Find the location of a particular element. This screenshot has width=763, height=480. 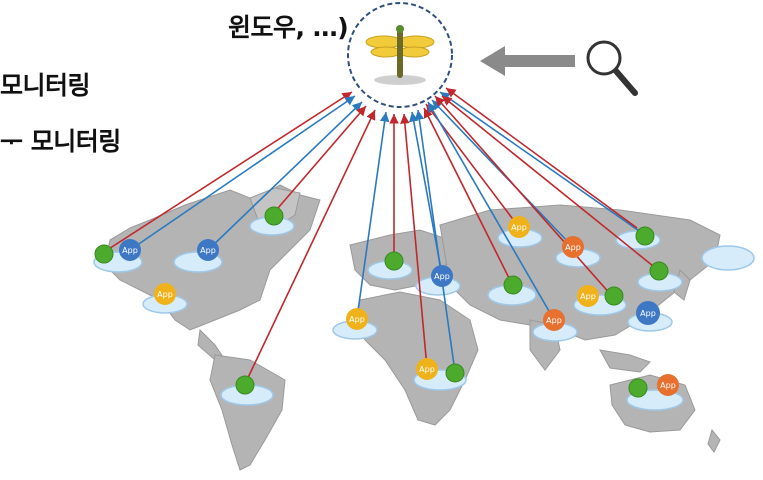

dragonfly-icon is located at coordinates (400, 51).